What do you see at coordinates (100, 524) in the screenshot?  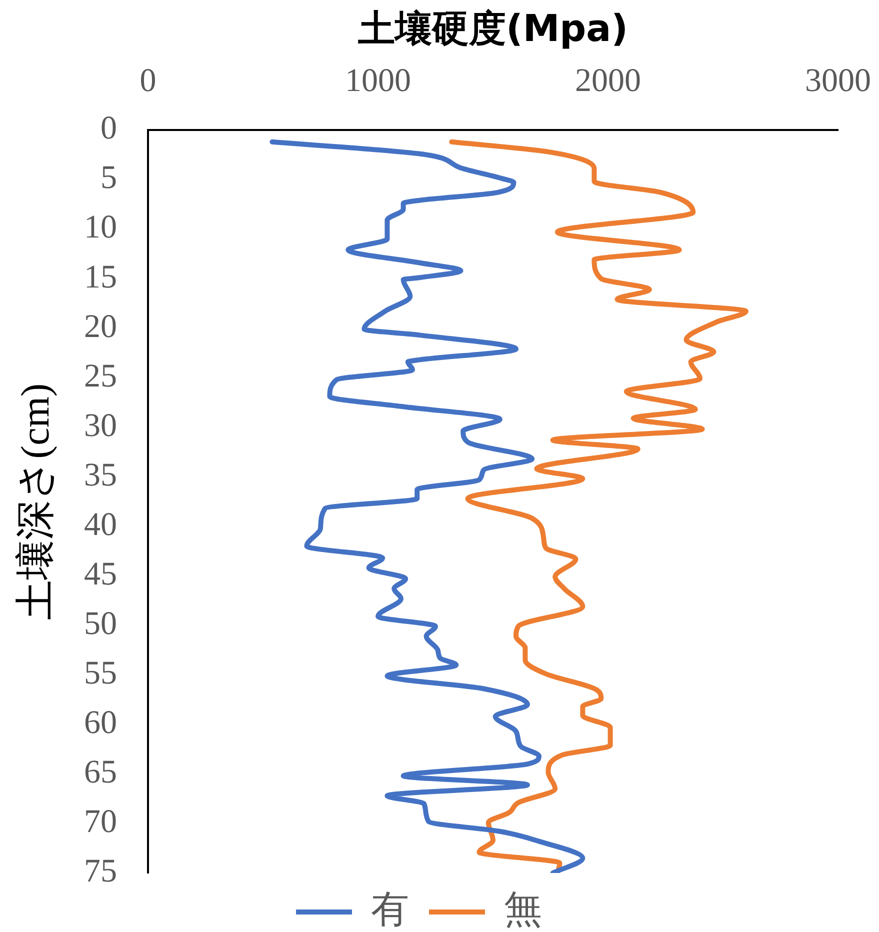 I see `y-tick-label: 40` at bounding box center [100, 524].